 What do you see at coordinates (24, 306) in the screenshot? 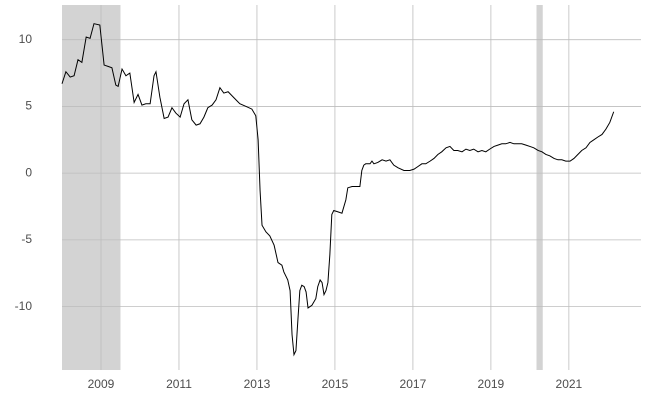
I see `y-tick-label: -10` at bounding box center [24, 306].